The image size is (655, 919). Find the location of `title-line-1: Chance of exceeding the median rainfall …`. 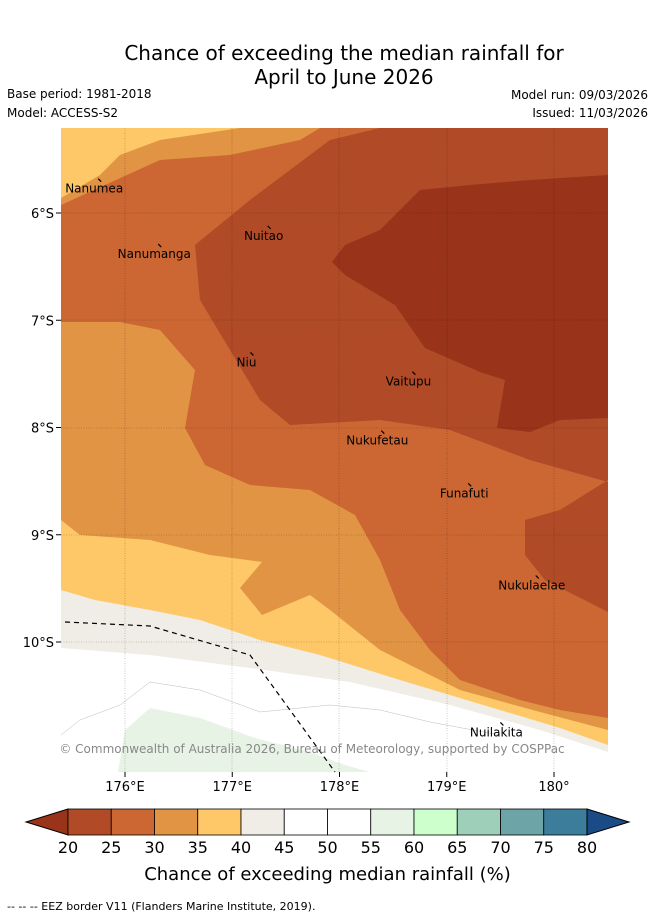

title-line-1: Chance of exceeding the median rainfall … is located at coordinates (344, 53).